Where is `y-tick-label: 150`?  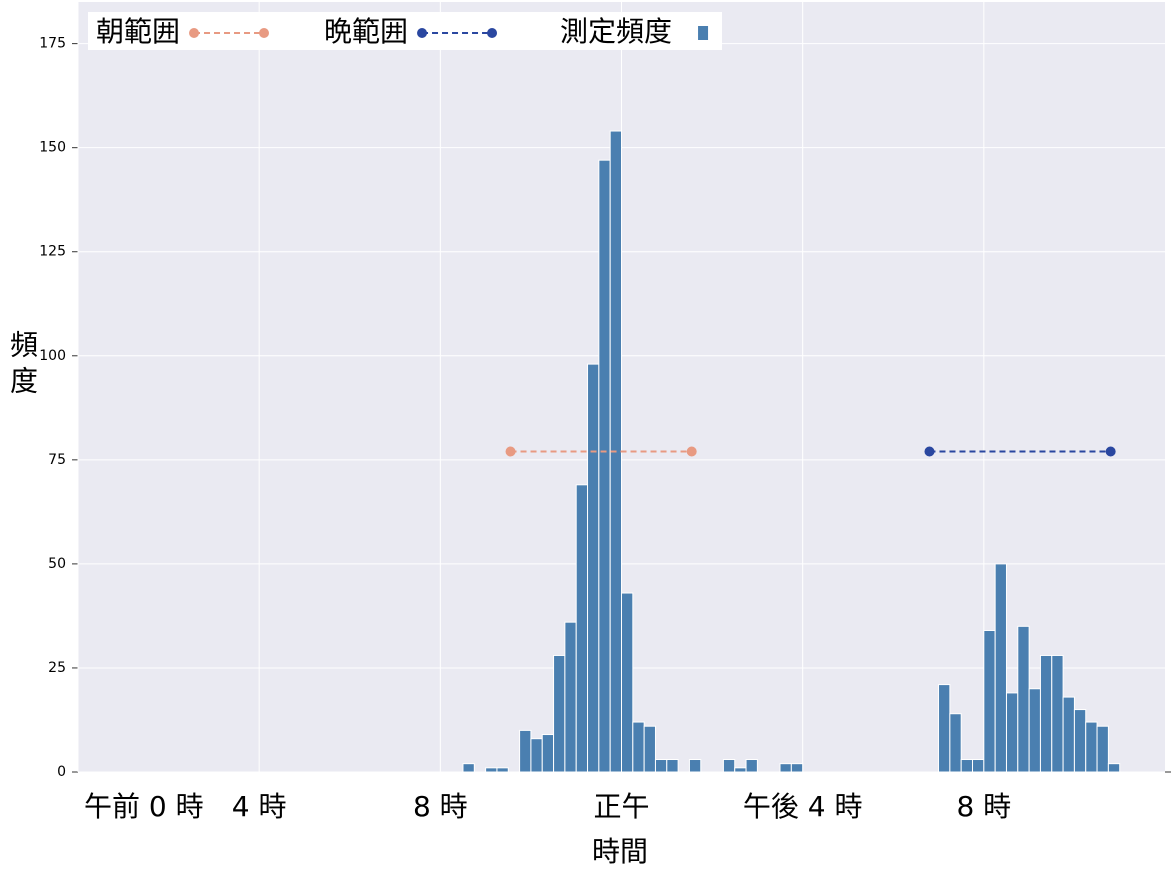 y-tick-label: 150 is located at coordinates (52, 148).